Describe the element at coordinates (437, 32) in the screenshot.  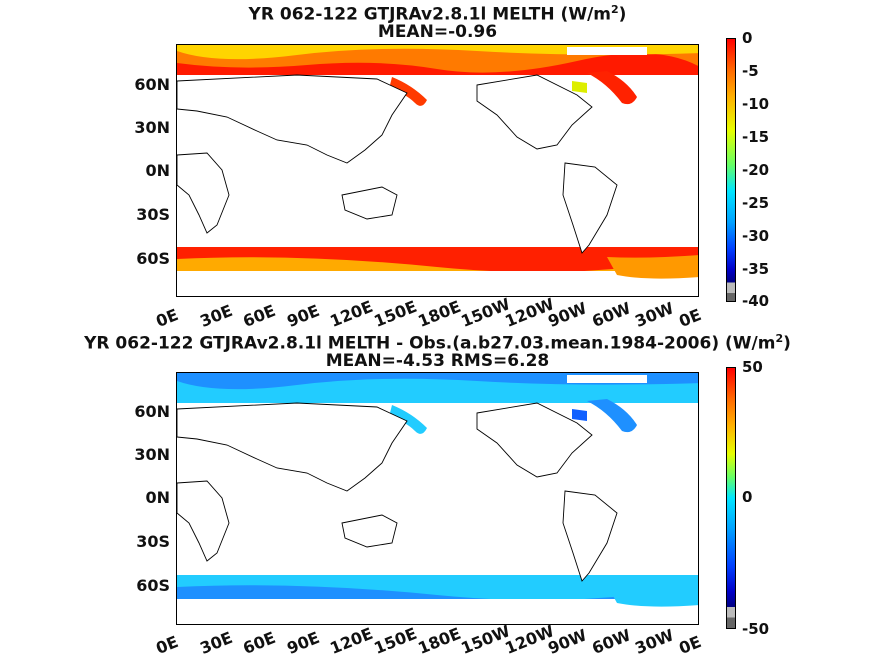
I see `chart-subtitle: MEAN=-0.96` at that location.